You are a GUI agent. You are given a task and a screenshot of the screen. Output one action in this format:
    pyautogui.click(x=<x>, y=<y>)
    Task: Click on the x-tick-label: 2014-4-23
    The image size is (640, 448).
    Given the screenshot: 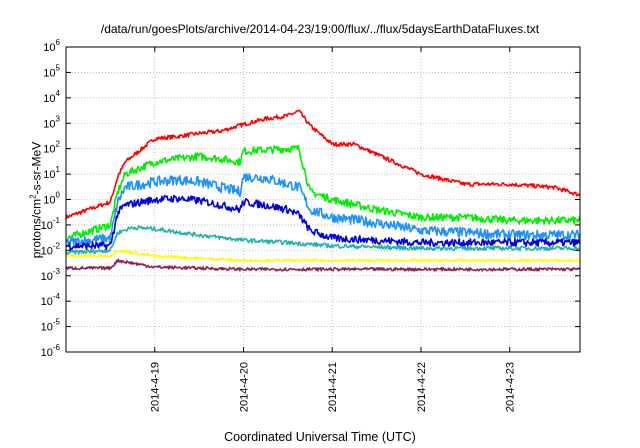 What is the action you would take?
    pyautogui.click(x=511, y=387)
    